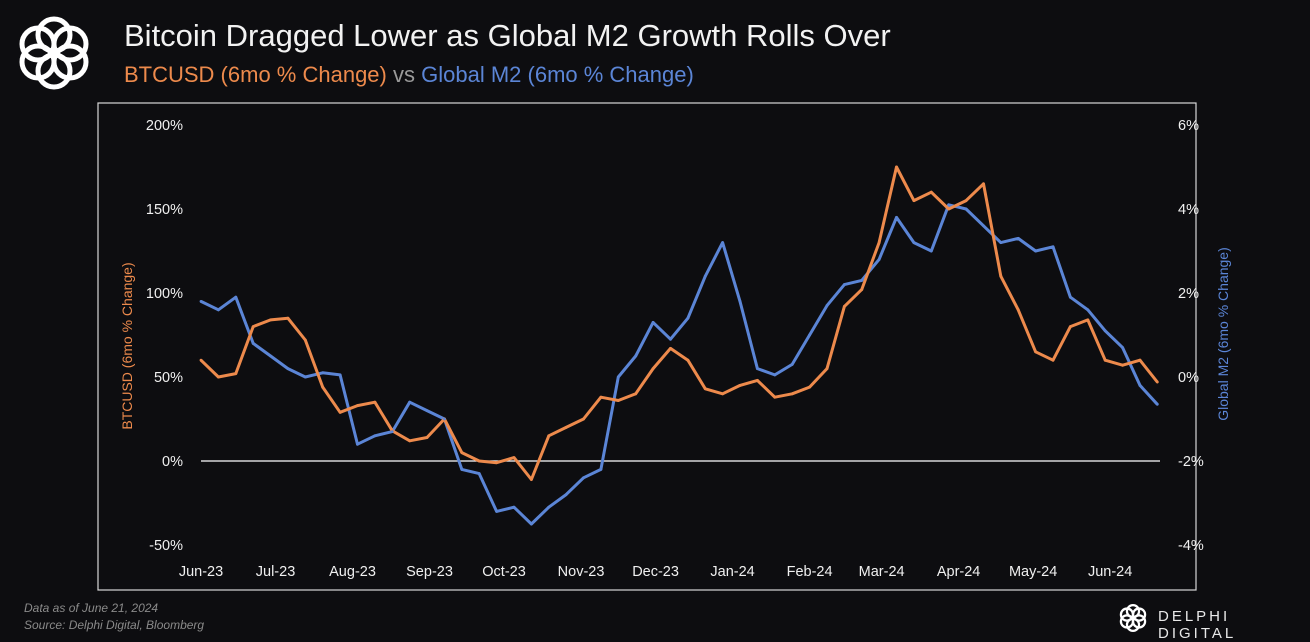  I want to click on x-tick-label: Jul-23, so click(276, 572).